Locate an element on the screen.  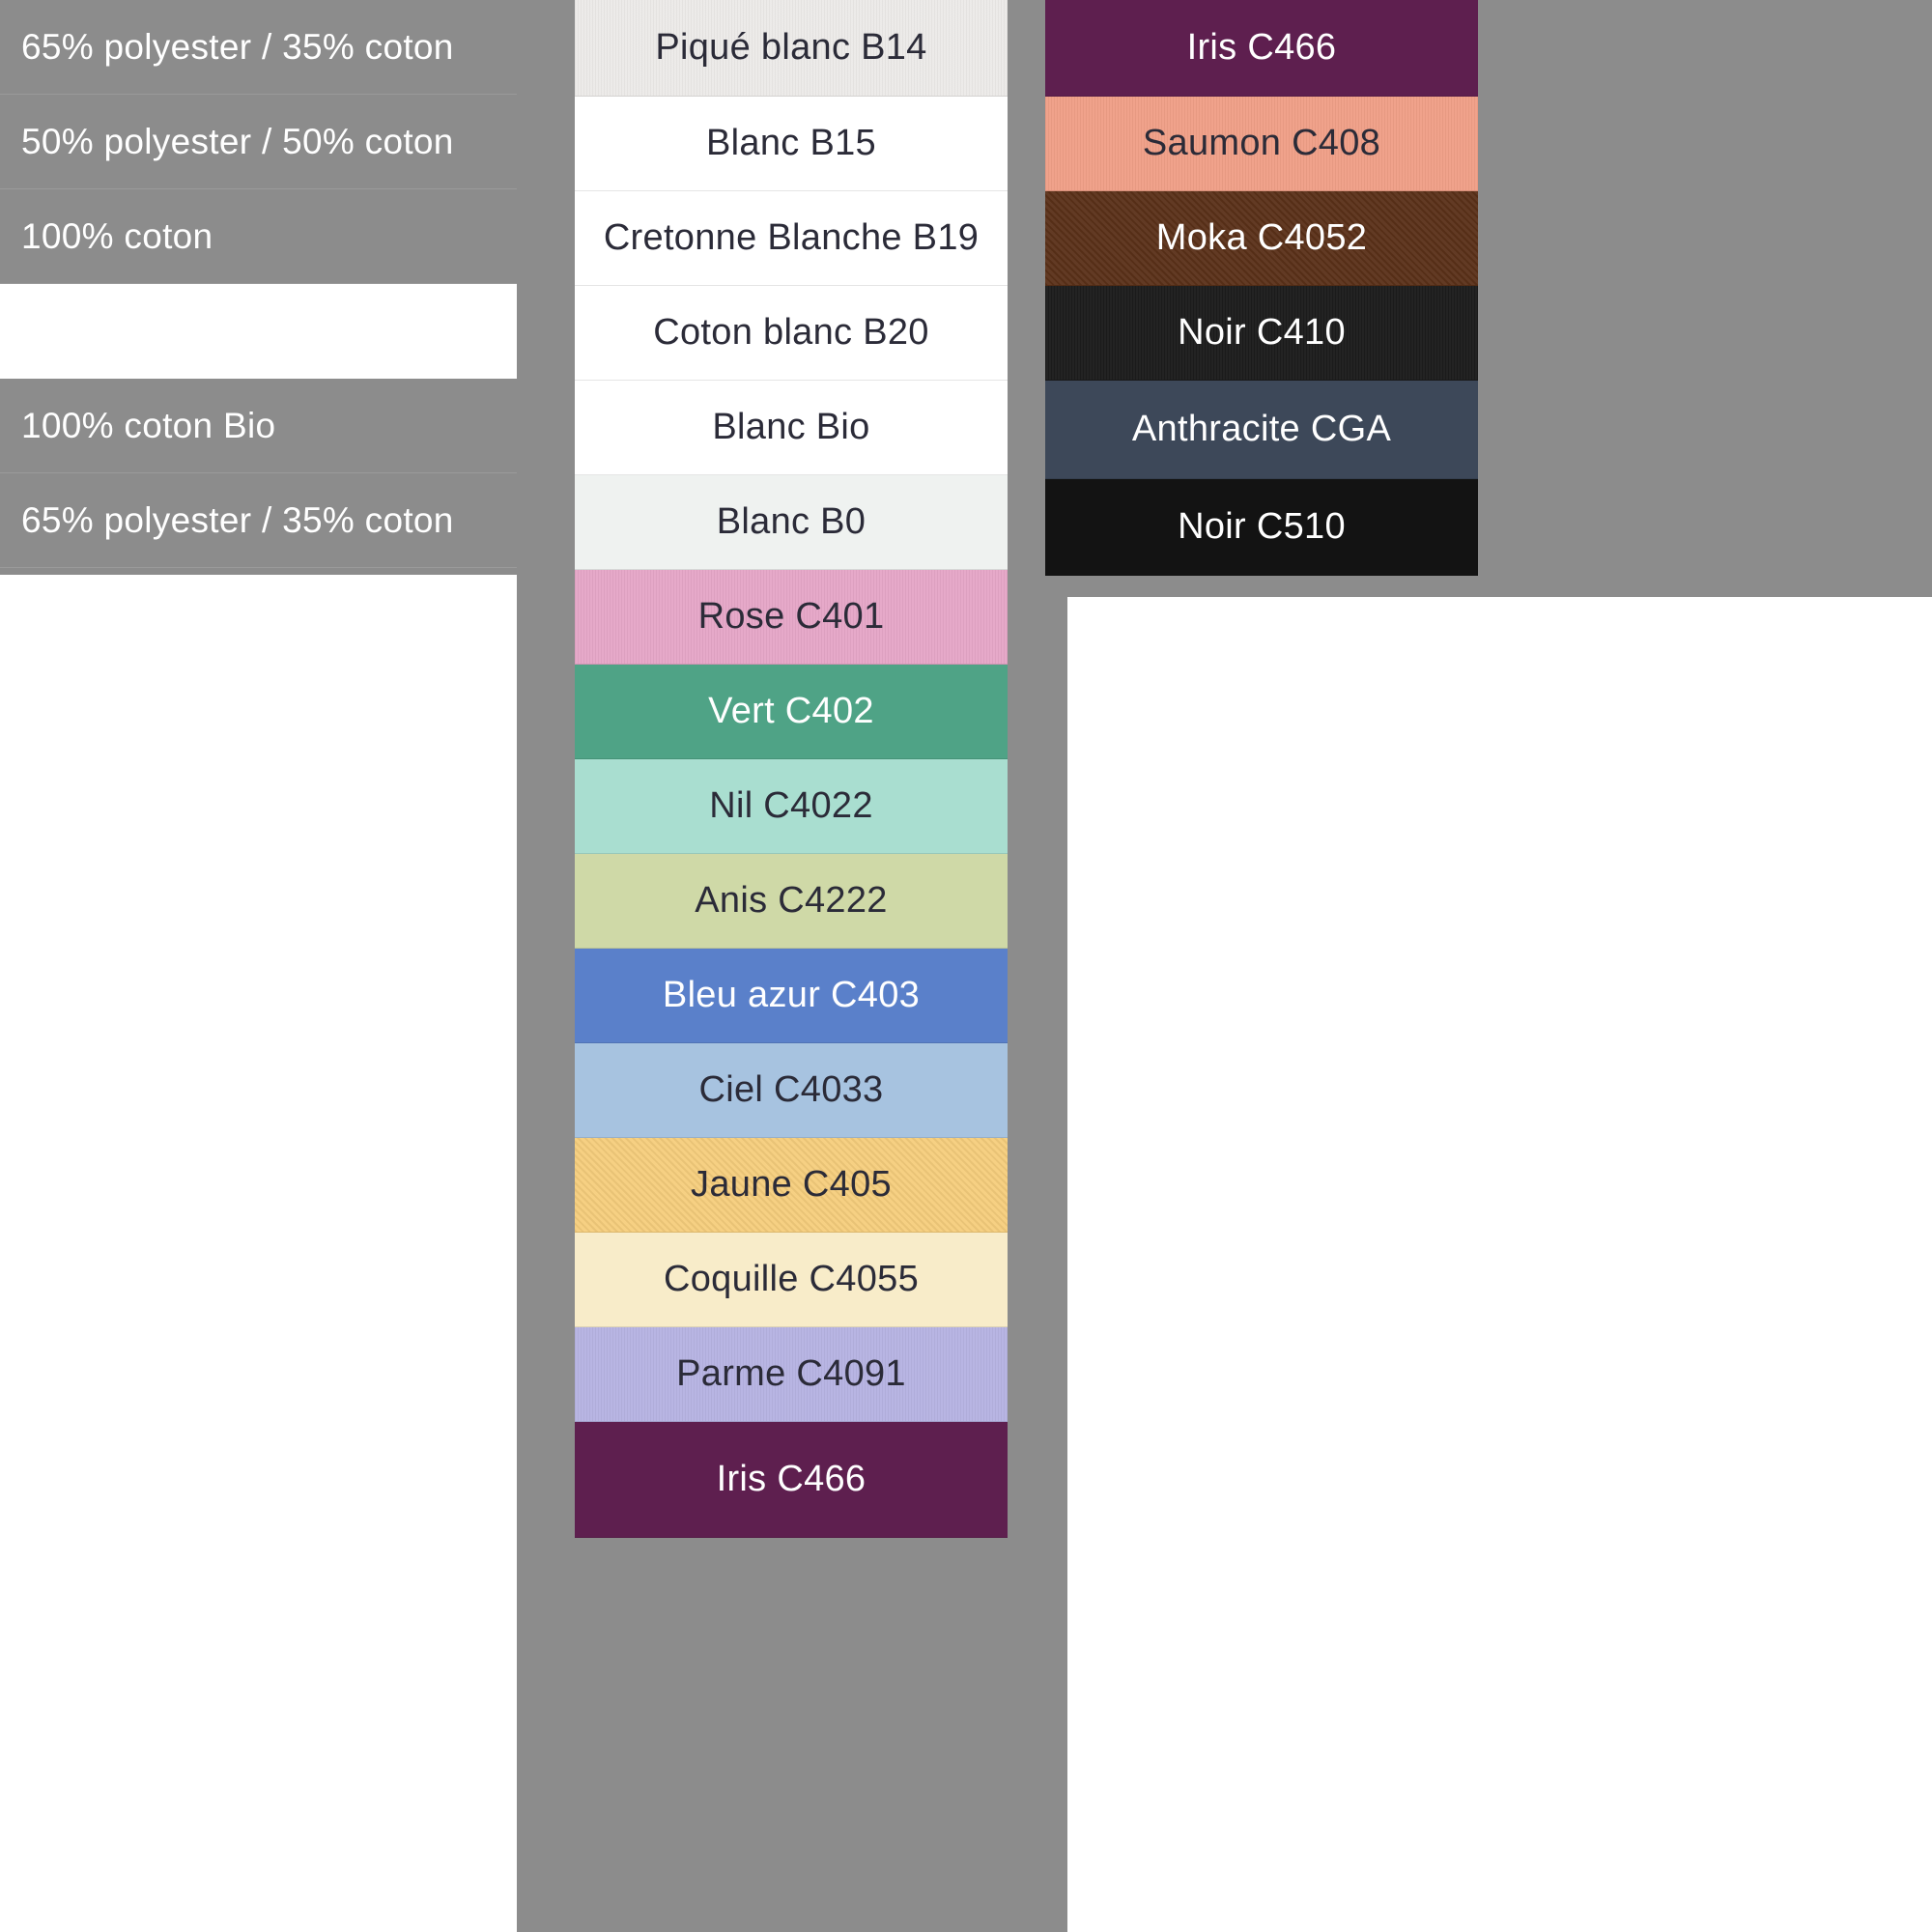
color-swatch: Noir C510 is located at coordinates (1261, 527).